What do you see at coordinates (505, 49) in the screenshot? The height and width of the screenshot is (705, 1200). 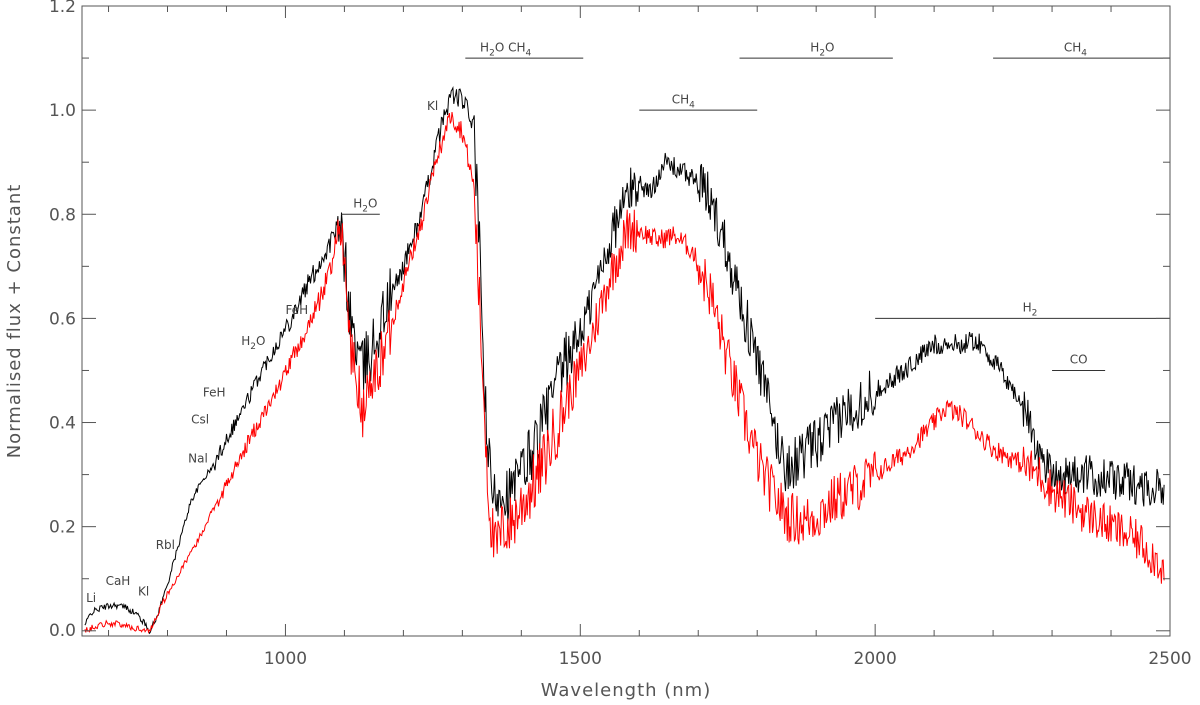 I see `band-label-1: H2O CH4` at bounding box center [505, 49].